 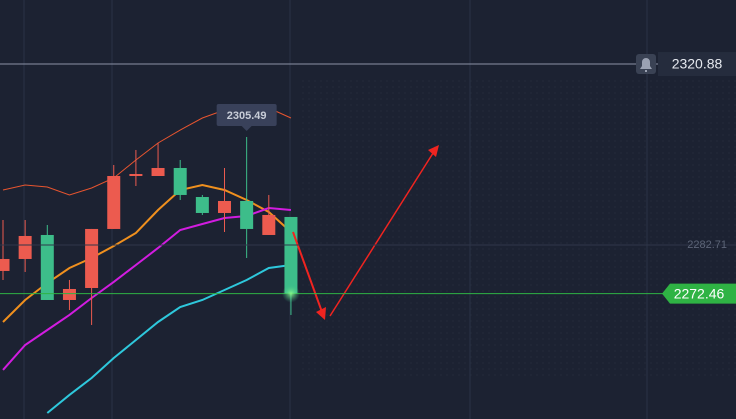 I want to click on indicator-line, so click(x=169, y=339).